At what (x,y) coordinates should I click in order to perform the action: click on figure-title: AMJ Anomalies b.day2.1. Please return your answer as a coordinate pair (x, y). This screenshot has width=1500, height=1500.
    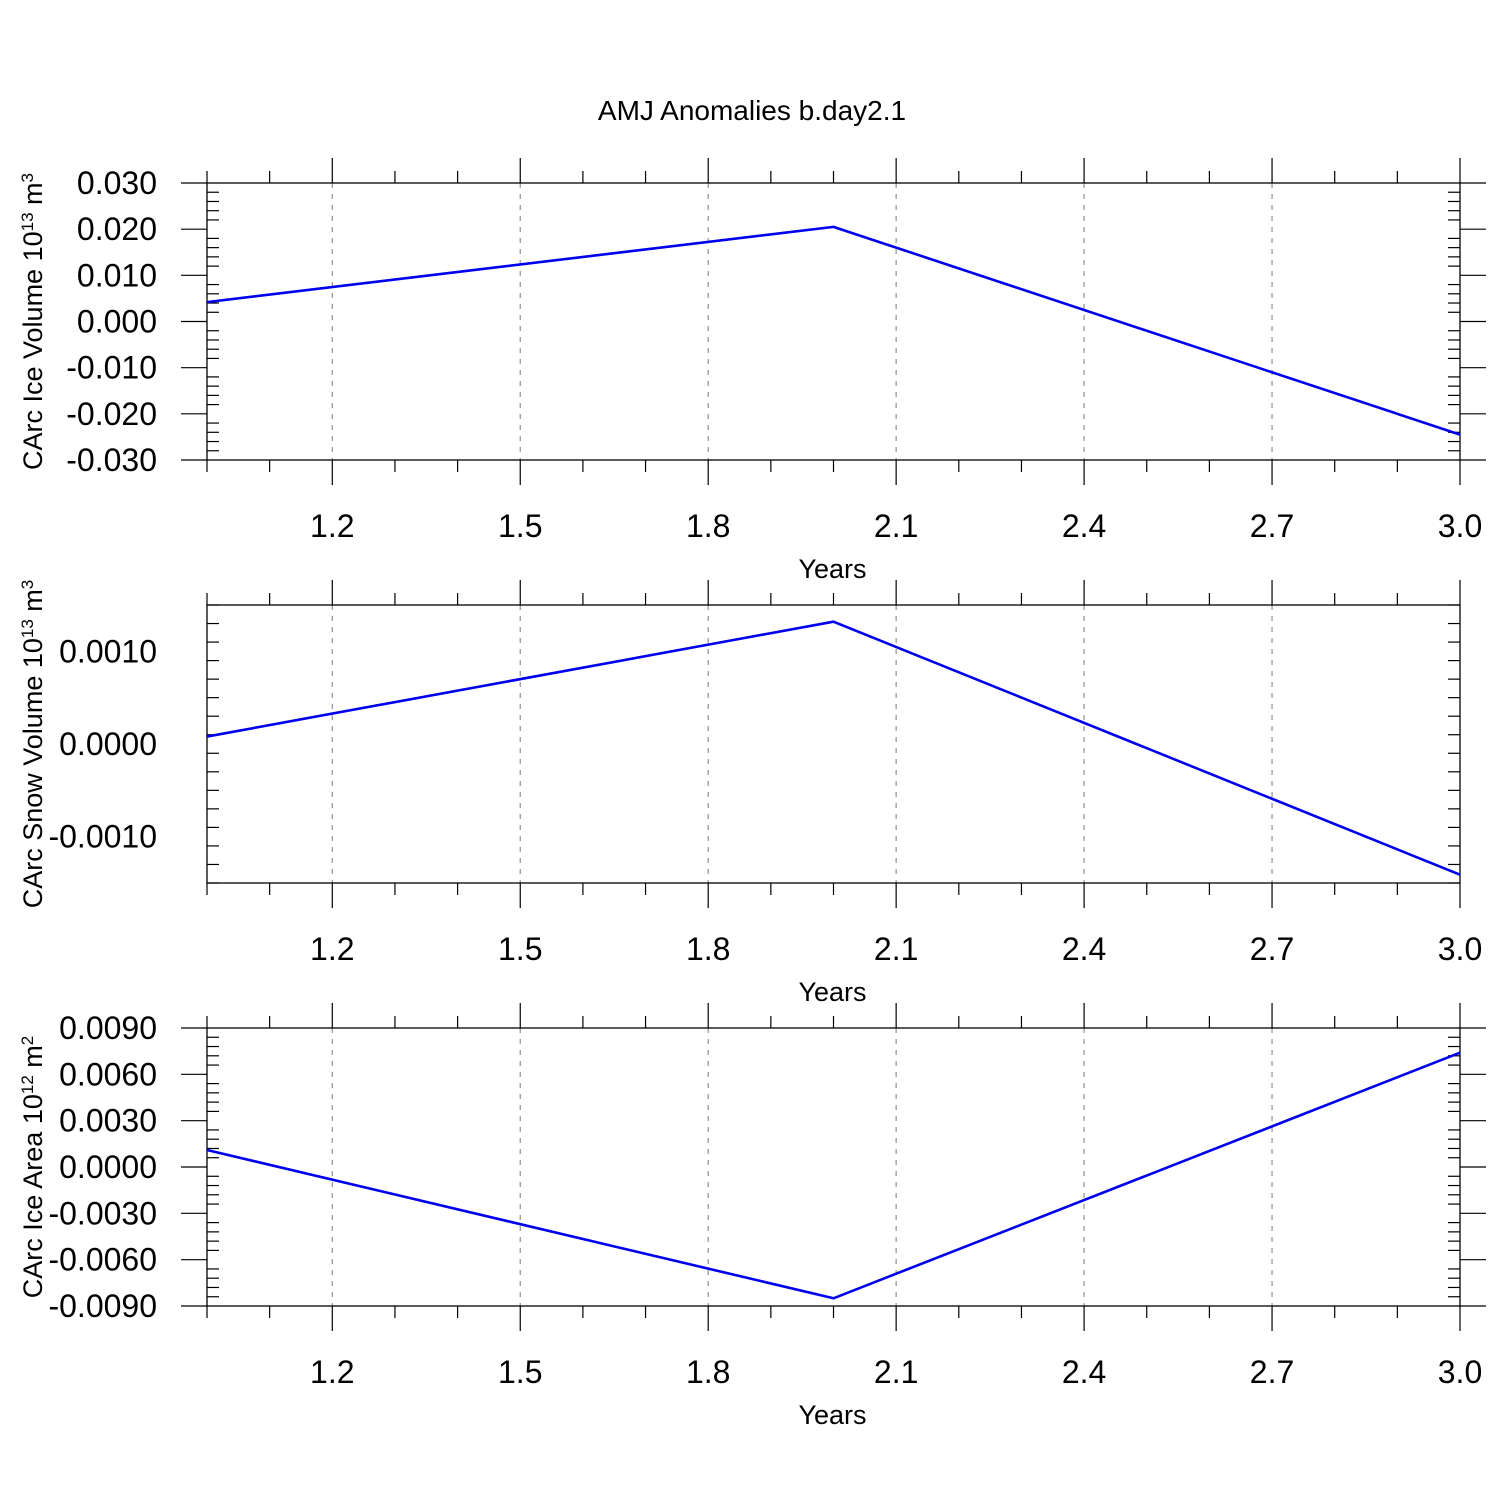
    Looking at the image, I should click on (752, 110).